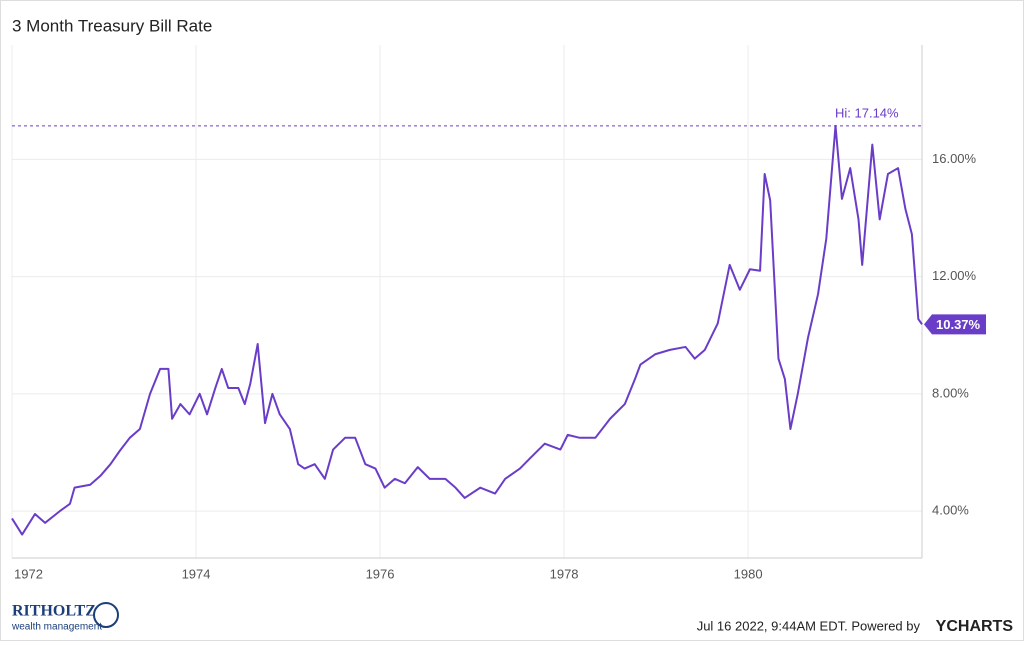 The image size is (1024, 646). What do you see at coordinates (56, 627) in the screenshot?
I see `logo-sub: wealth management` at bounding box center [56, 627].